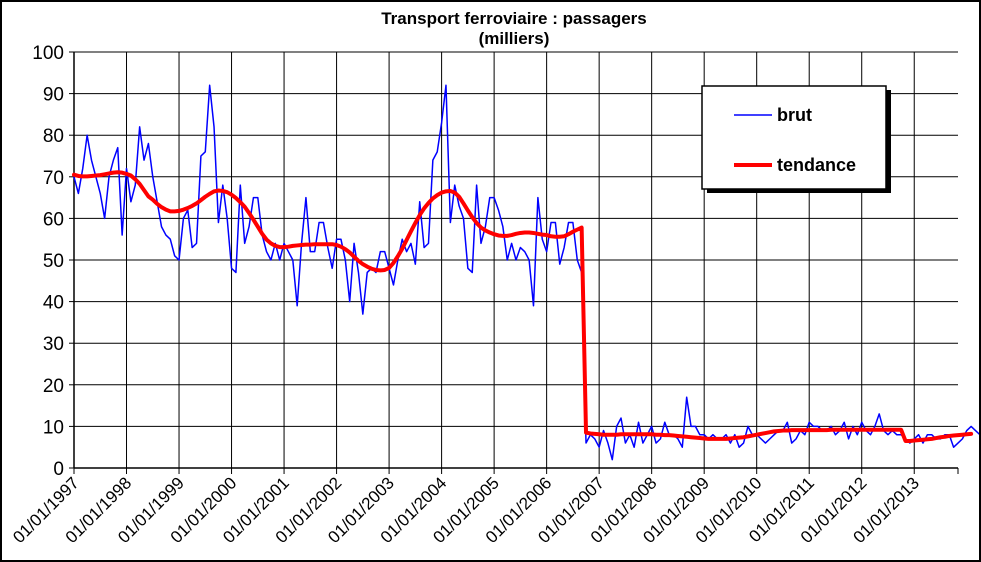  What do you see at coordinates (53, 95) in the screenshot?
I see `y-tick-label: 90` at bounding box center [53, 95].